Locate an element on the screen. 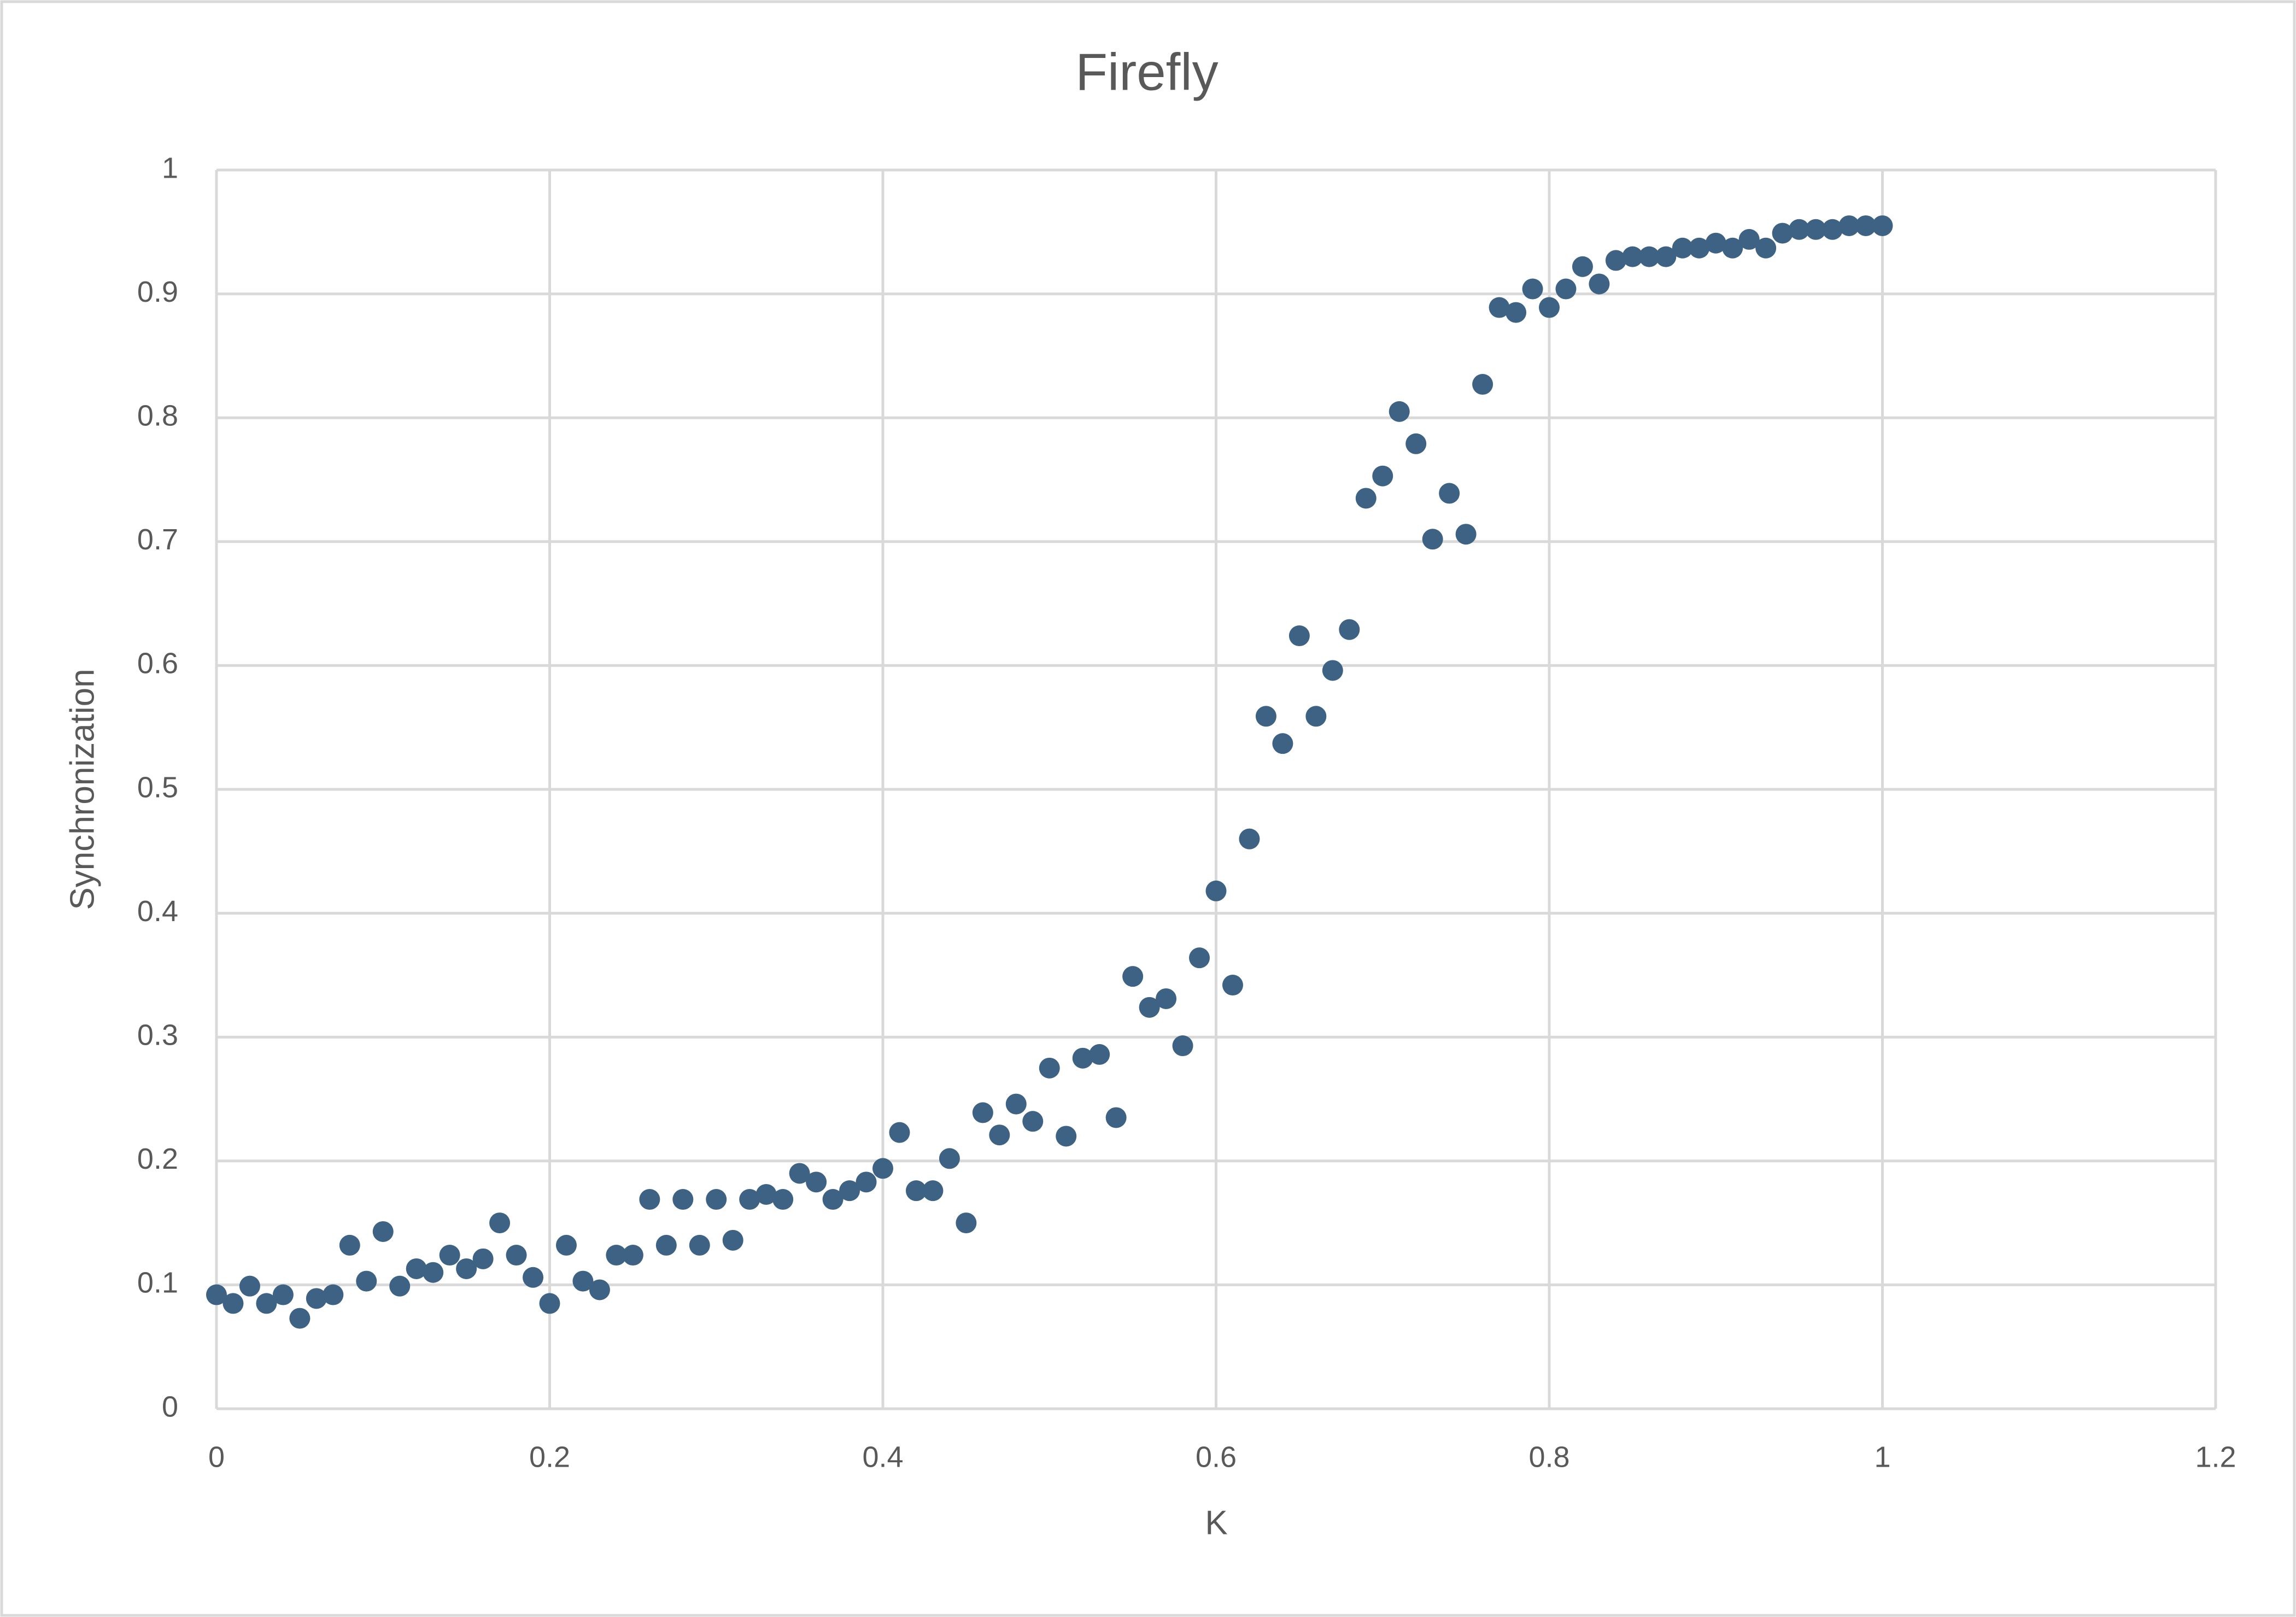  x-tick-label: 0.2 is located at coordinates (549, 1456).